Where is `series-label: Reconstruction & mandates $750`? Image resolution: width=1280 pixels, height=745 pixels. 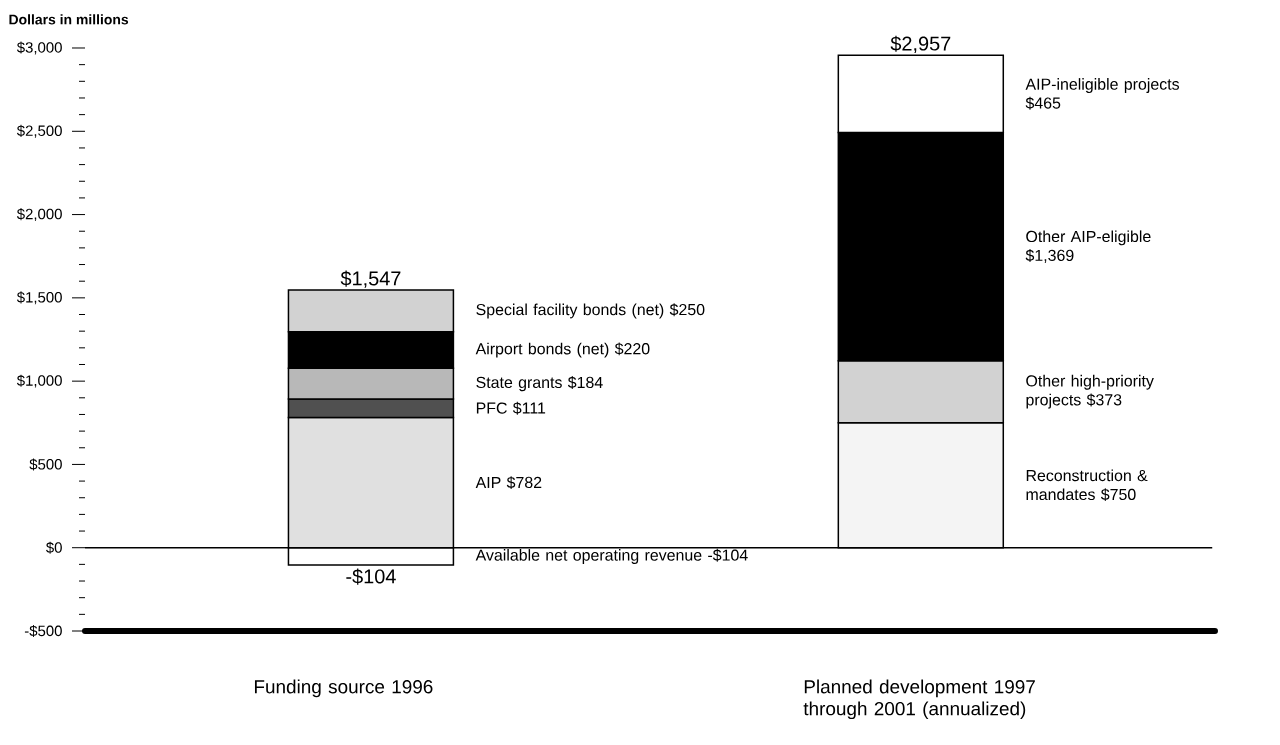
series-label: Reconstruction & mandates $750 is located at coordinates (1087, 485).